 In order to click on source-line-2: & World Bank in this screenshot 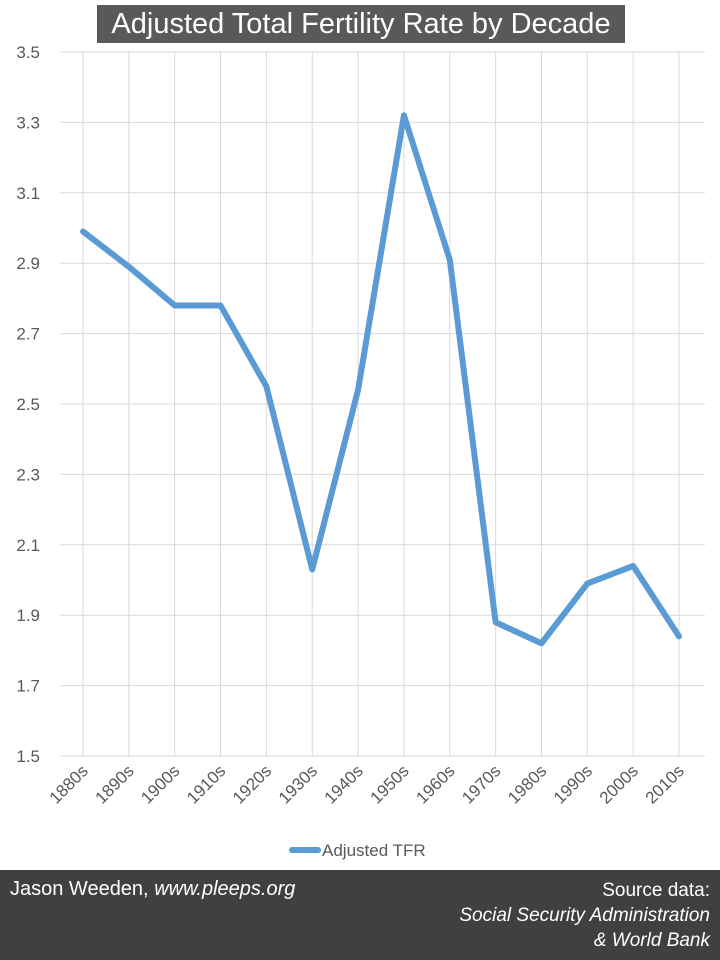, I will do `click(651, 940)`.